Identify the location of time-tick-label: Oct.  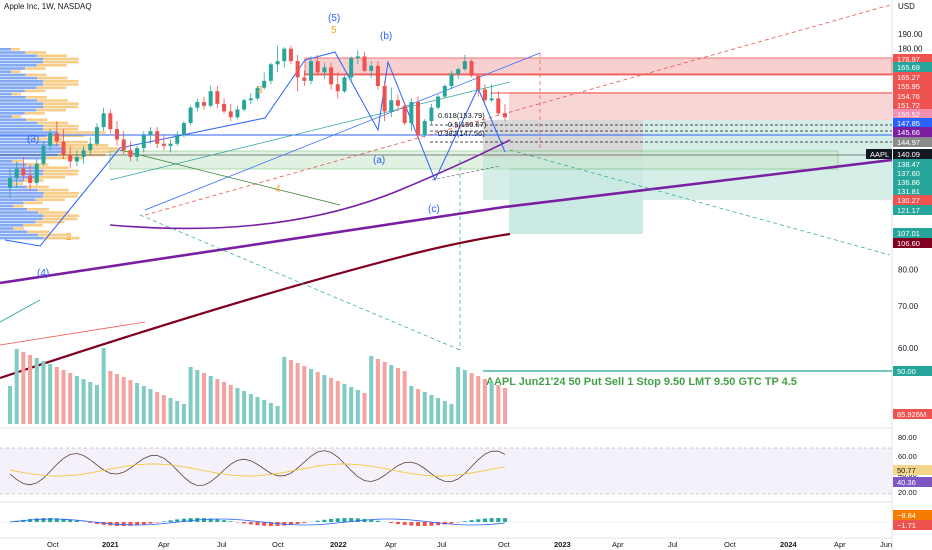
(504, 544).